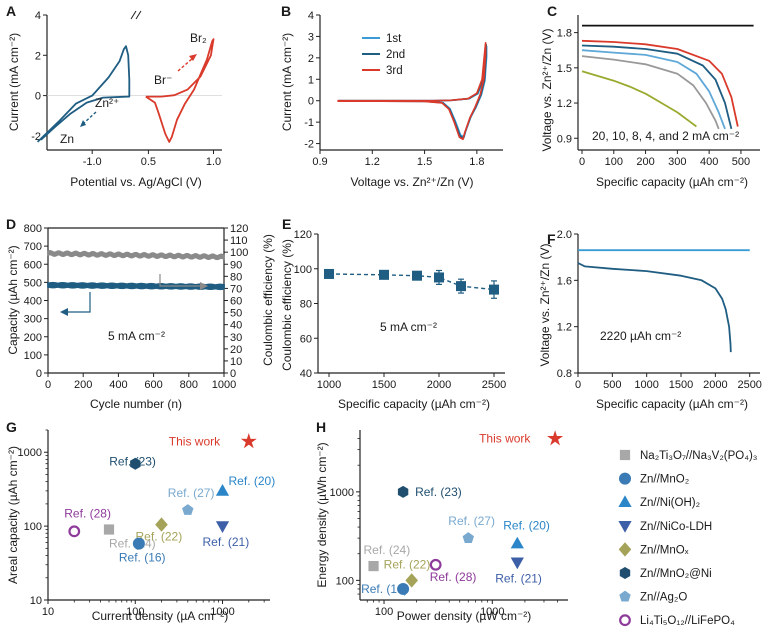  Describe the element at coordinates (239, 253) in the screenshot. I see `y2-tick-label: 100` at that location.